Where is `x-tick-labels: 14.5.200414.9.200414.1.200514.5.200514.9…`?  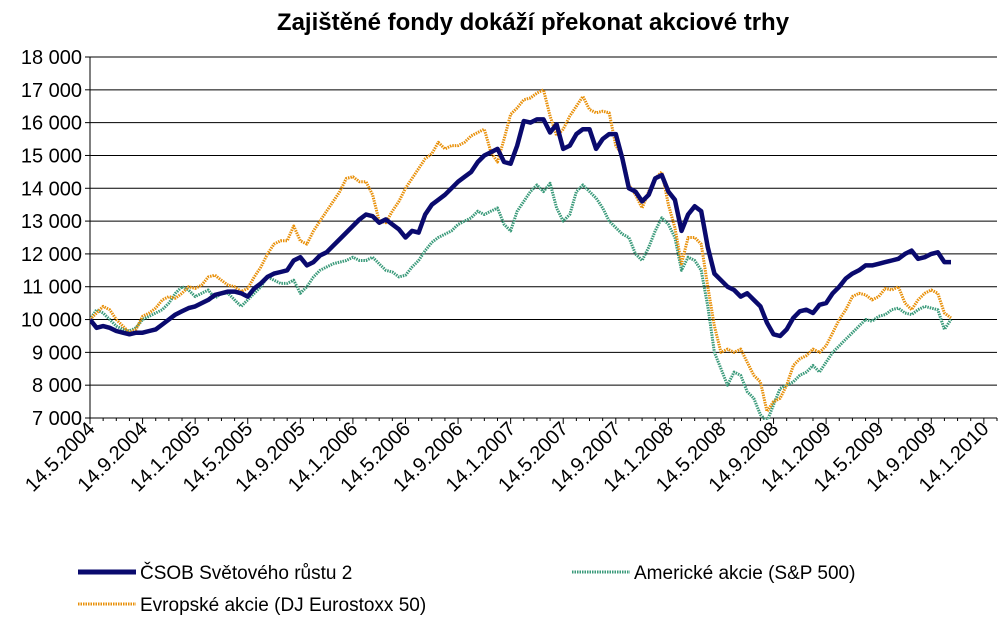
x-tick-labels: 14.5.200414.9.200414.1.200514.5.200514.9… is located at coordinates (507, 457).